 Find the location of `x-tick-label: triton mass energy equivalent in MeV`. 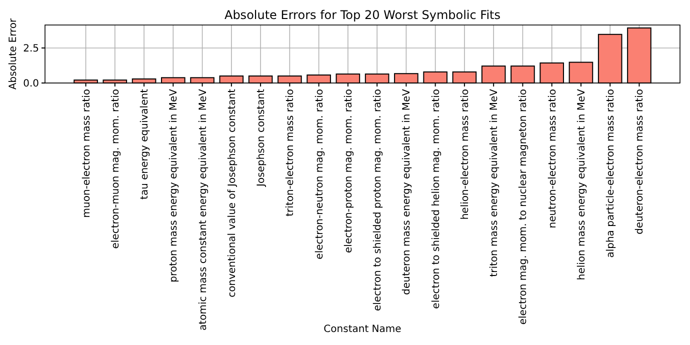

x-tick-label: triton mass energy equivalent in MeV is located at coordinates (494, 182).